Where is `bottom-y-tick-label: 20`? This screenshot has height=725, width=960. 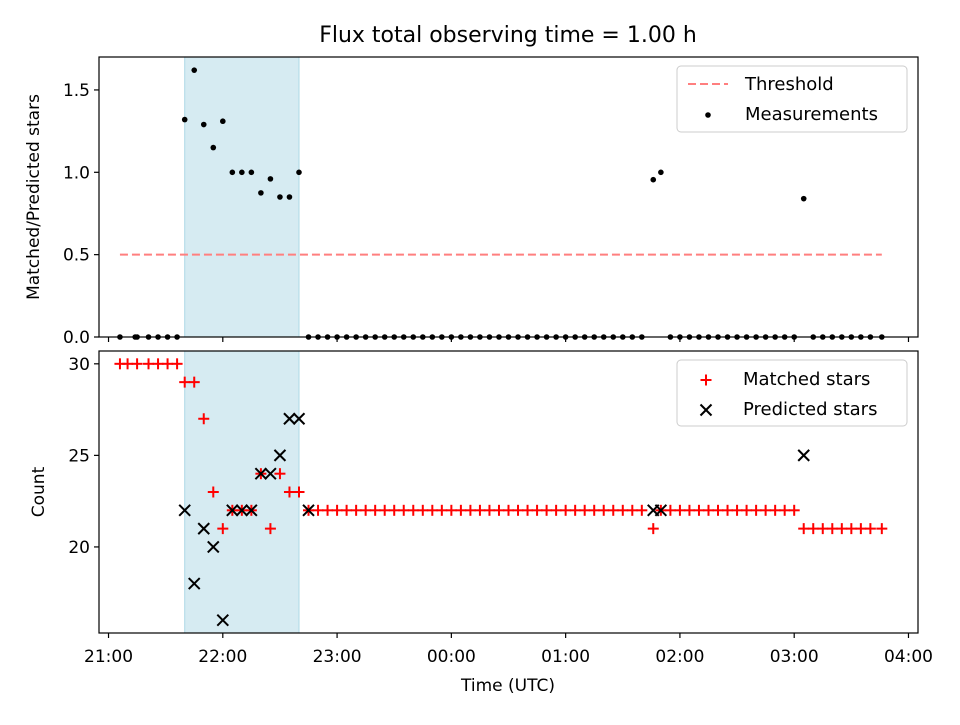 bottom-y-tick-label: 20 is located at coordinates (79, 548).